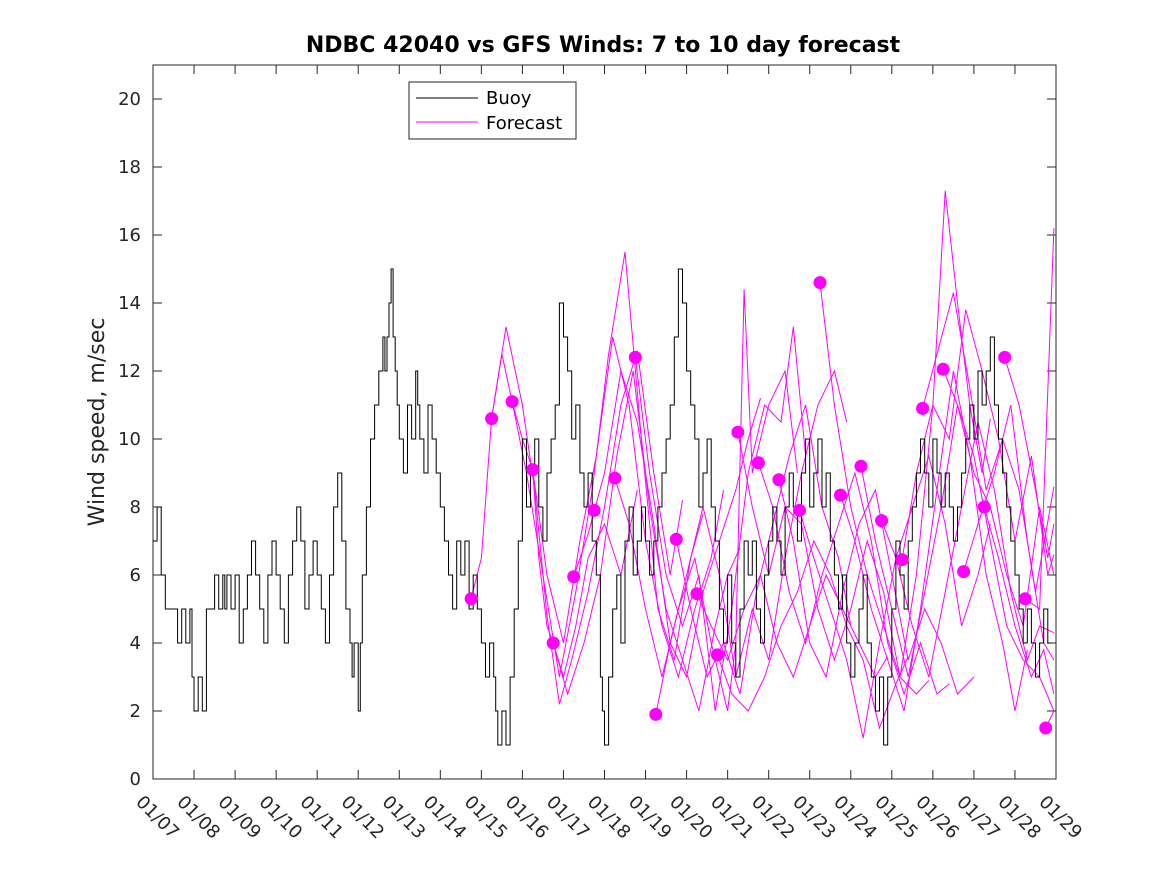  What do you see at coordinates (129, 371) in the screenshot?
I see `y-tick-label: 12` at bounding box center [129, 371].